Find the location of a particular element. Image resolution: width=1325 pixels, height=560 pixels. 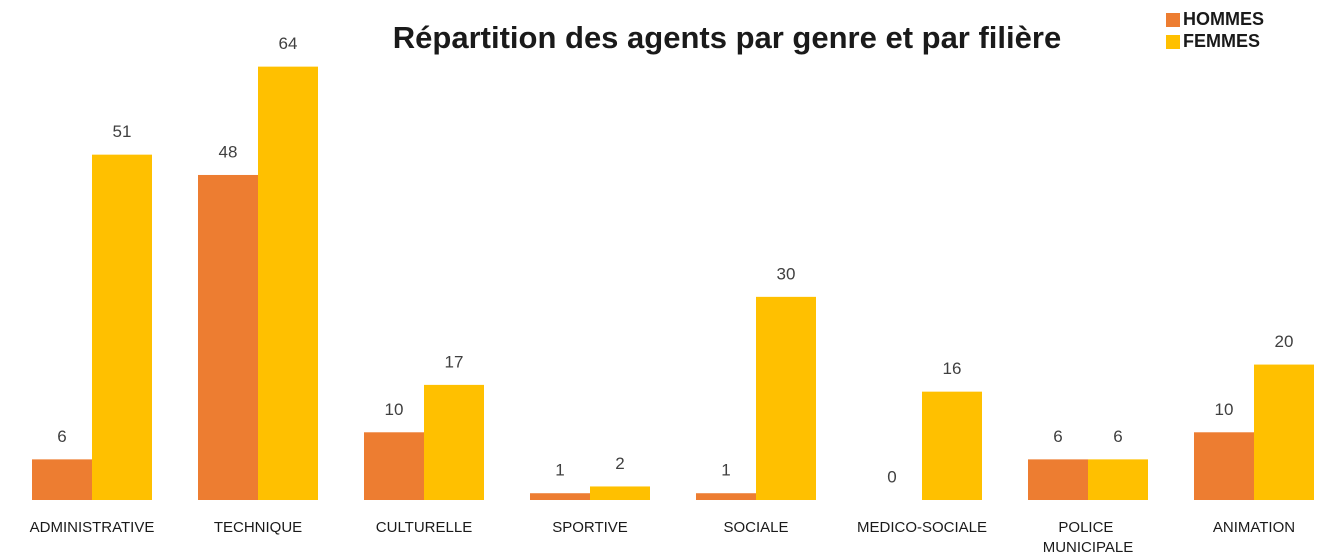

value-label: 51 is located at coordinates (122, 131).